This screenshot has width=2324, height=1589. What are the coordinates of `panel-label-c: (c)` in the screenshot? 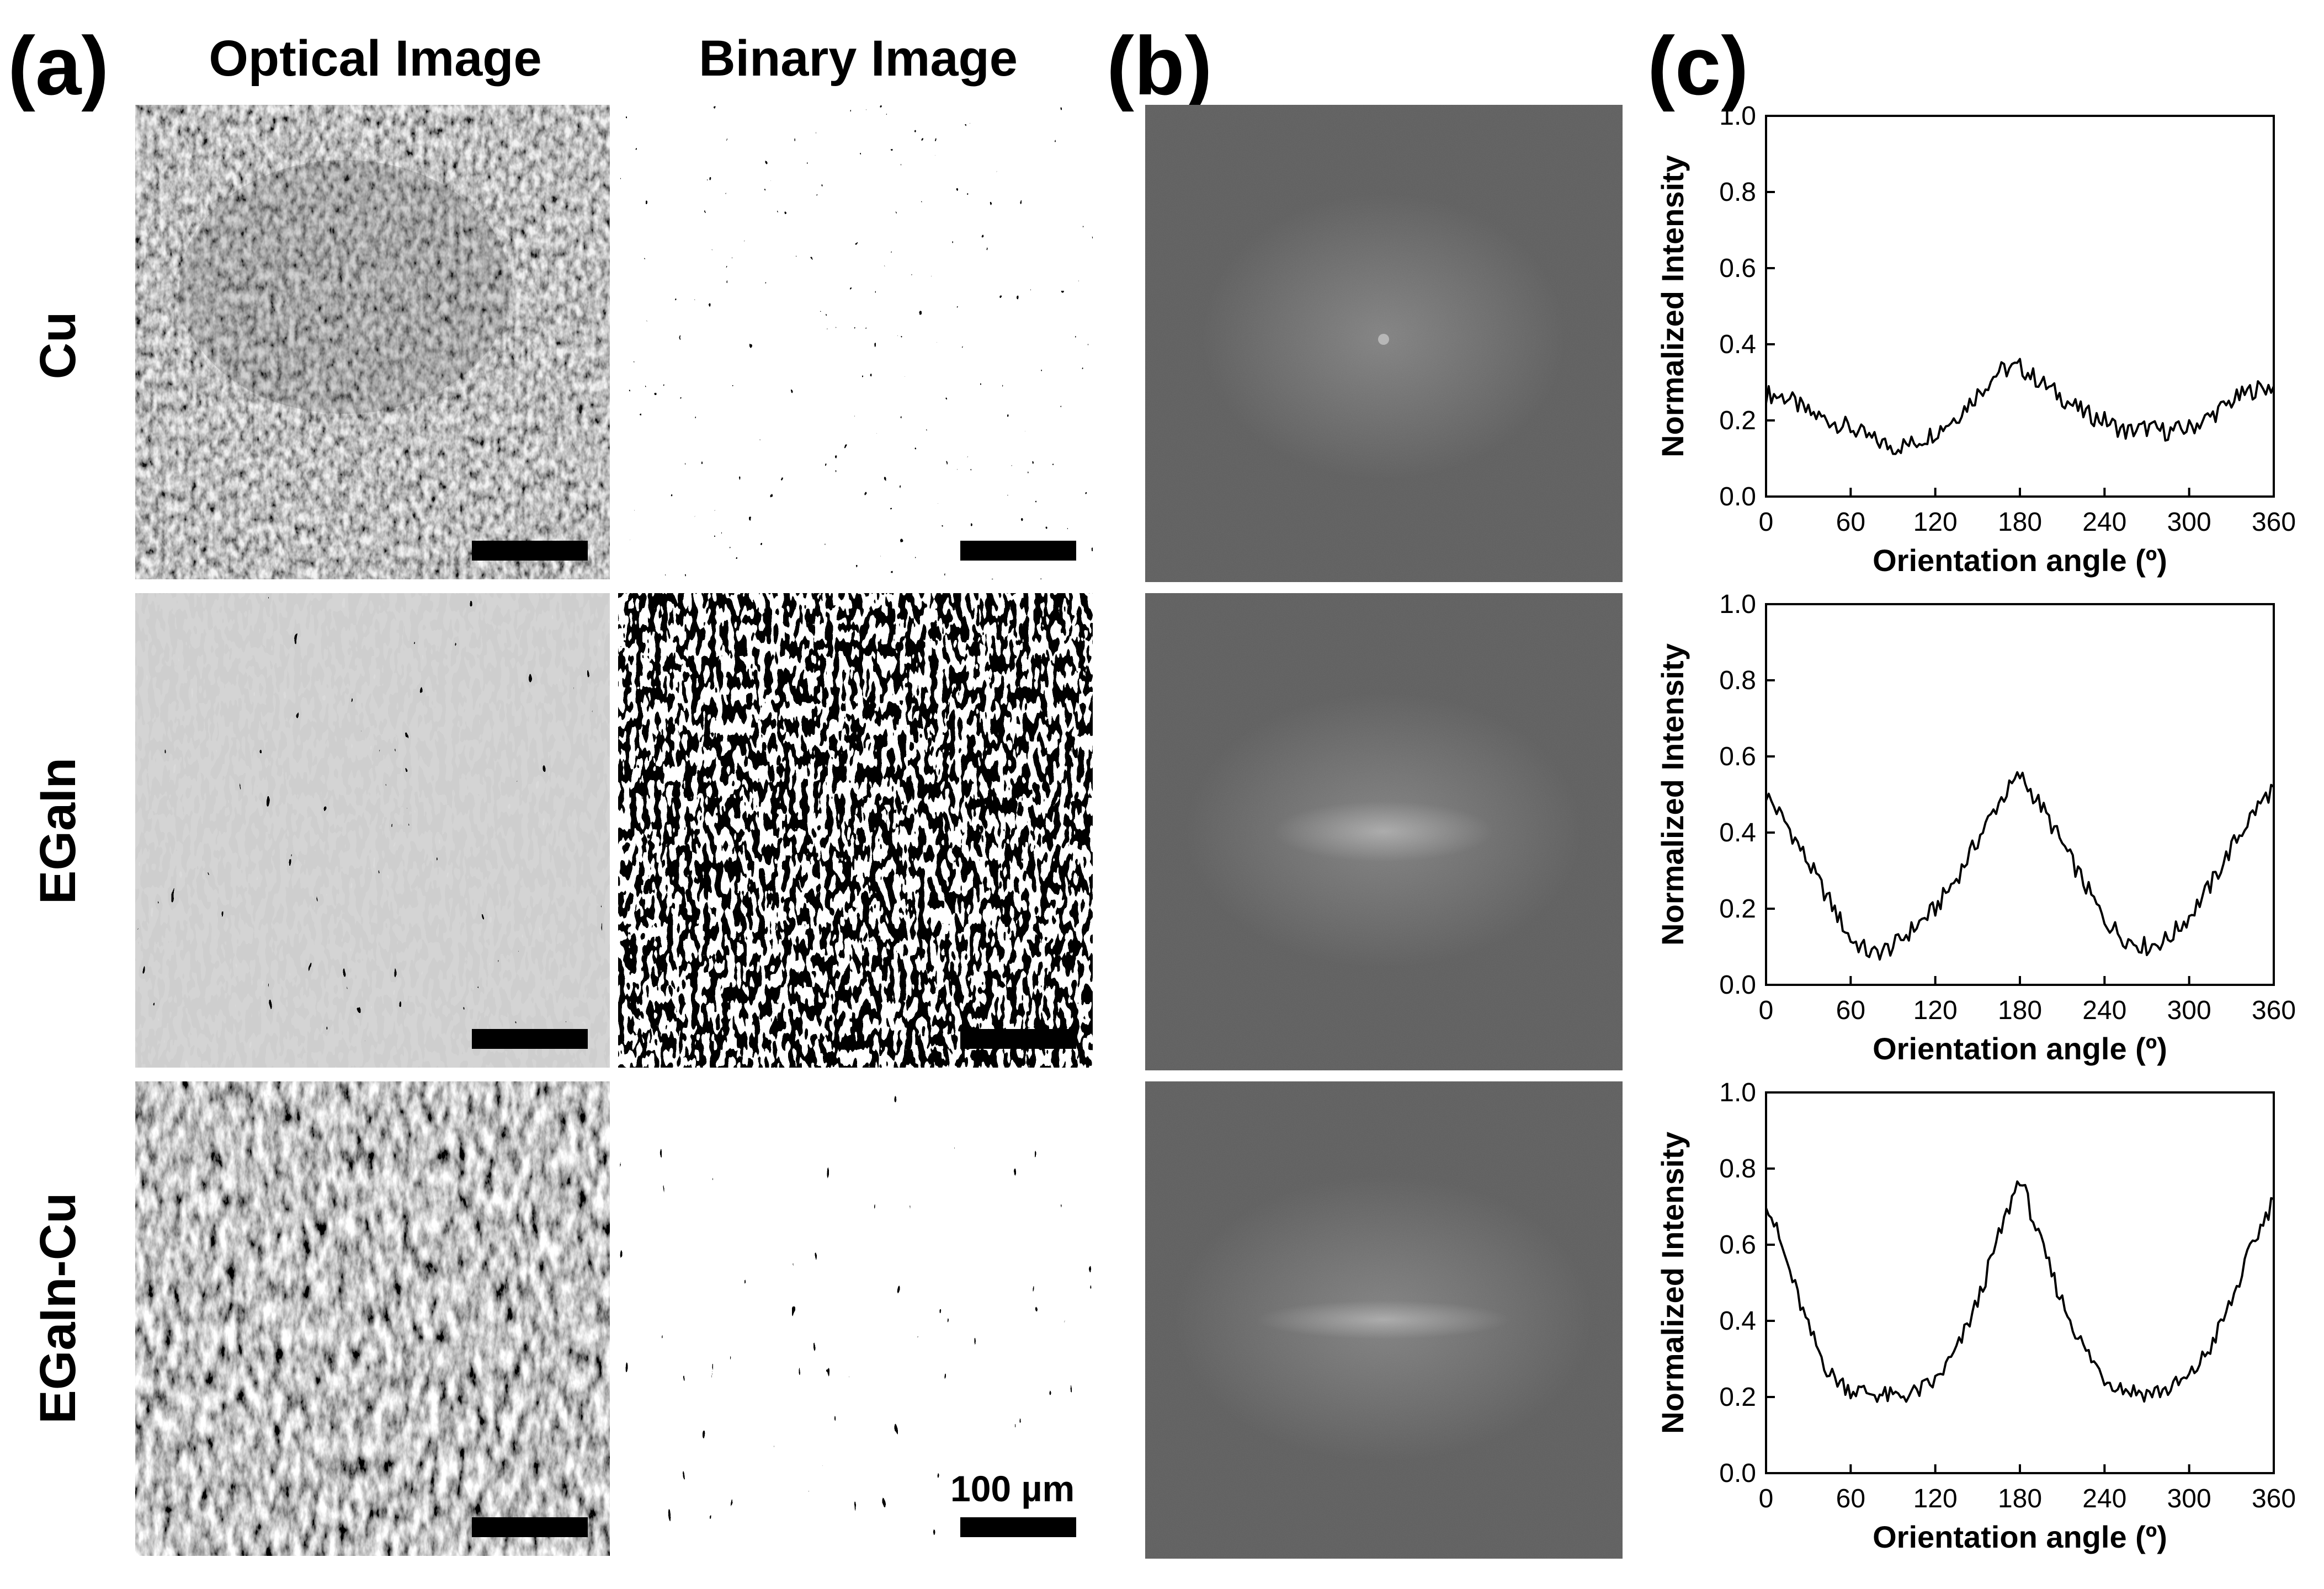 It's located at (1698, 65).